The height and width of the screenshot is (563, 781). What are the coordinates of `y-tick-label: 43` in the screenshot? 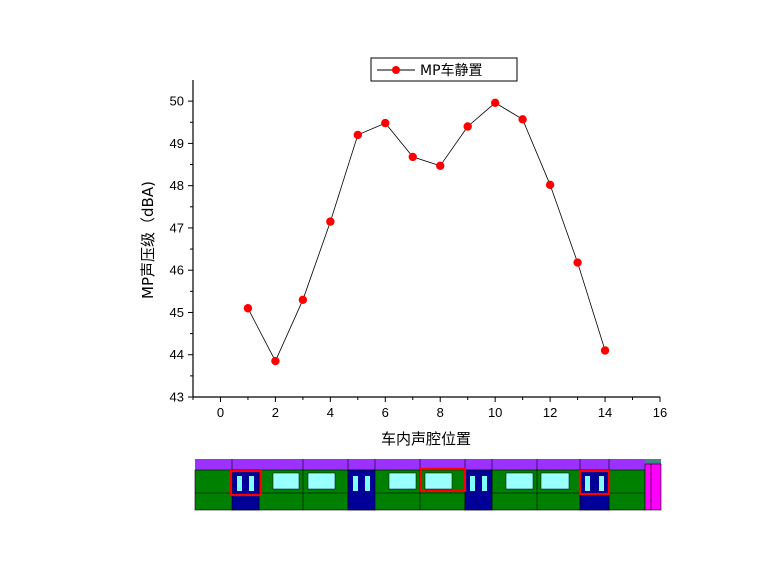 It's located at (177, 397).